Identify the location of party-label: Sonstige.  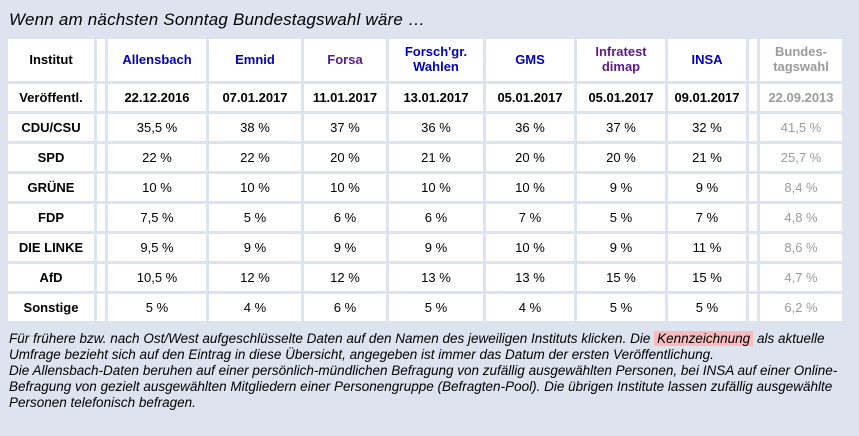
(51, 307).